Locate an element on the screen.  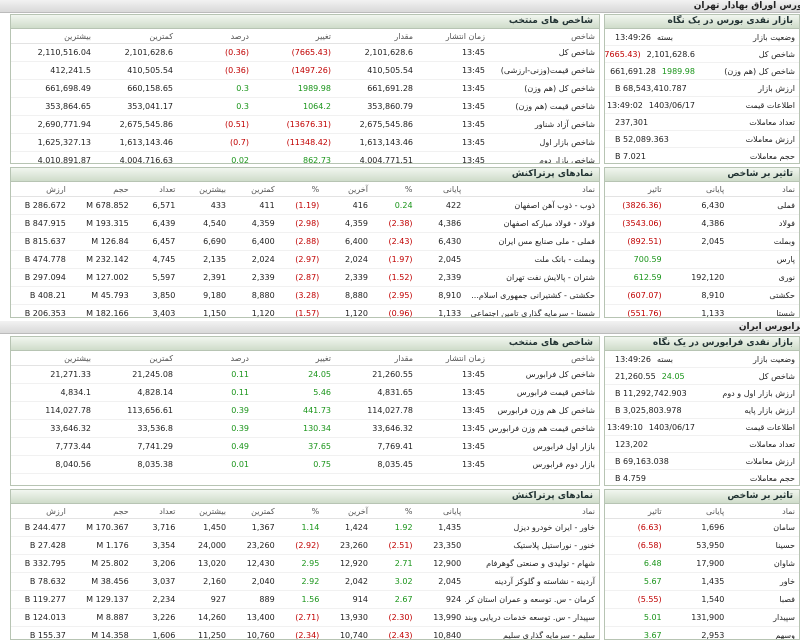
cell: 862.73 is located at coordinates (294, 157).